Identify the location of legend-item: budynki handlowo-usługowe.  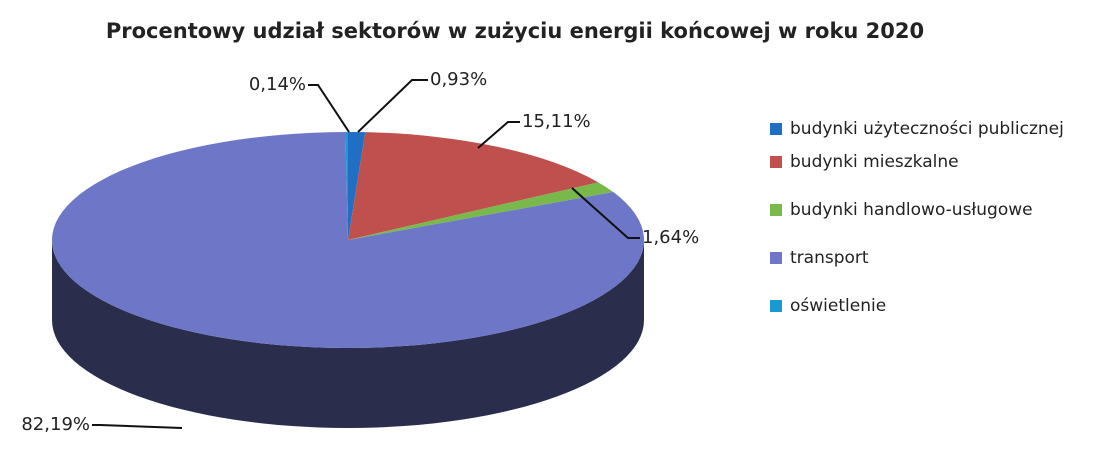
(920, 210).